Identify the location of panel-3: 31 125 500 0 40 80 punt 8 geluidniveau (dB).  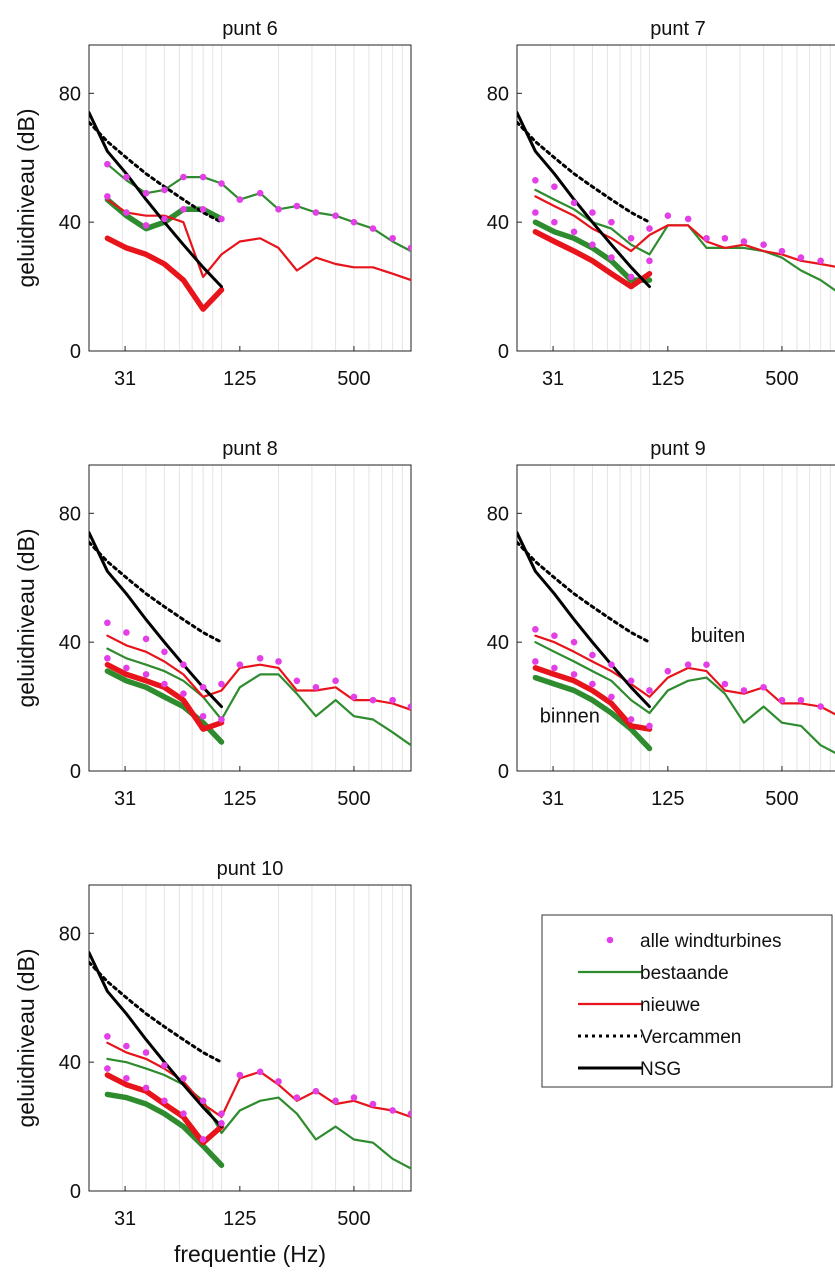
(212, 624).